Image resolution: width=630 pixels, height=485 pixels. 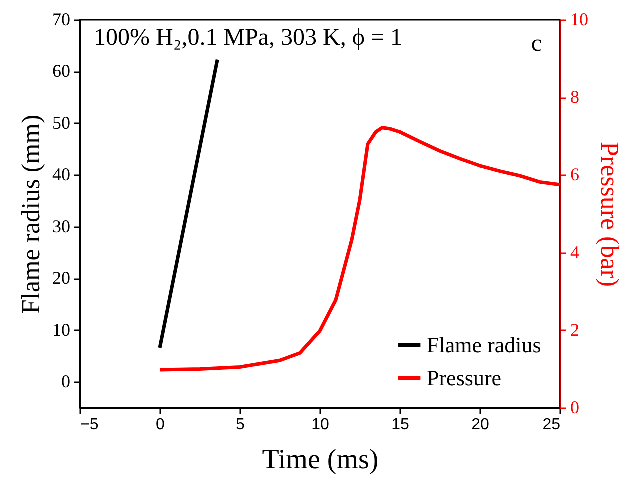 What do you see at coordinates (248, 38) in the screenshot?
I see `annotation: 100% H₂,0.1 MPa, 303 K, ϕ = 1` at bounding box center [248, 38].